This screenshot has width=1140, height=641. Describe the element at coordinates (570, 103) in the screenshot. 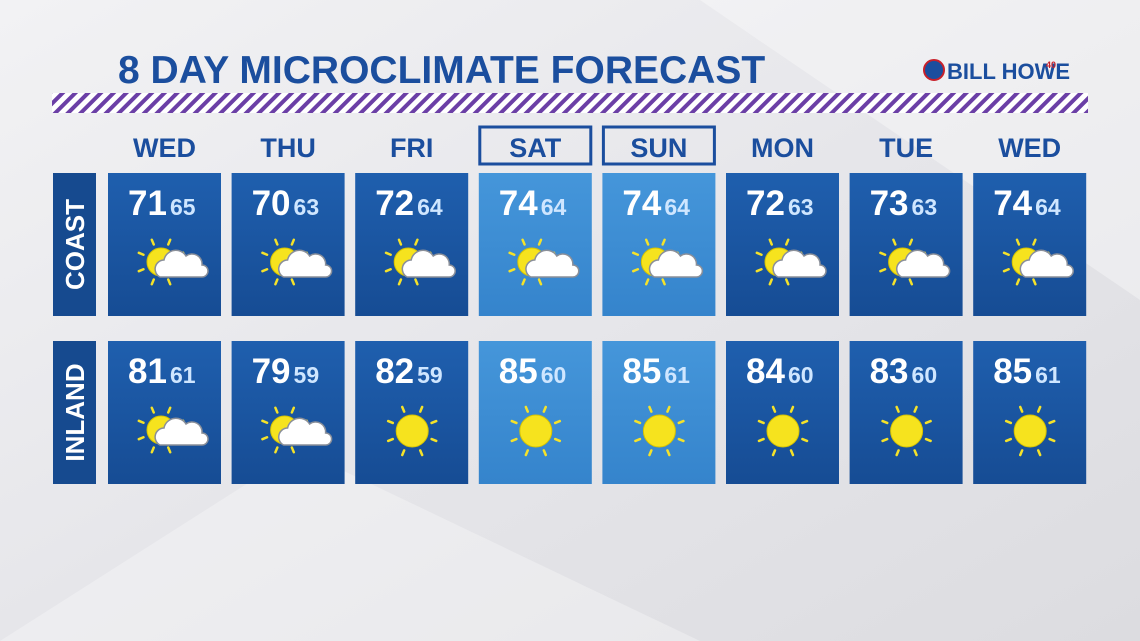

I see `divider-stripe` at that location.